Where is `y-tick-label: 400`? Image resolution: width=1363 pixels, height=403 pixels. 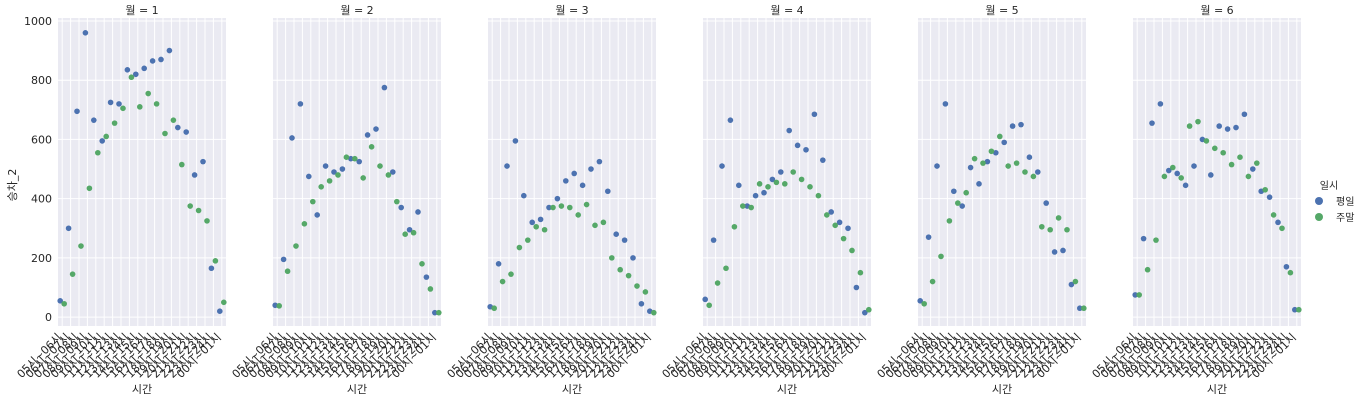
y-tick-label: 400 is located at coordinates (41, 199).